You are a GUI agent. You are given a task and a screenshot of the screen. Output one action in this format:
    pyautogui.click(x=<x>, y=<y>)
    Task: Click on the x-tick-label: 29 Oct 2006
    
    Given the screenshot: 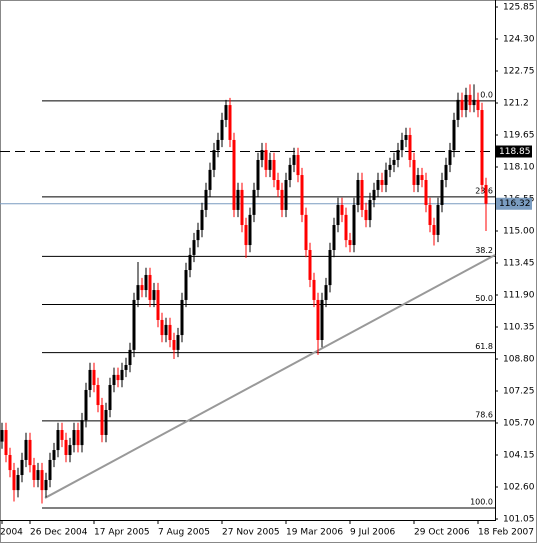 What is the action you would take?
    pyautogui.click(x=442, y=533)
    